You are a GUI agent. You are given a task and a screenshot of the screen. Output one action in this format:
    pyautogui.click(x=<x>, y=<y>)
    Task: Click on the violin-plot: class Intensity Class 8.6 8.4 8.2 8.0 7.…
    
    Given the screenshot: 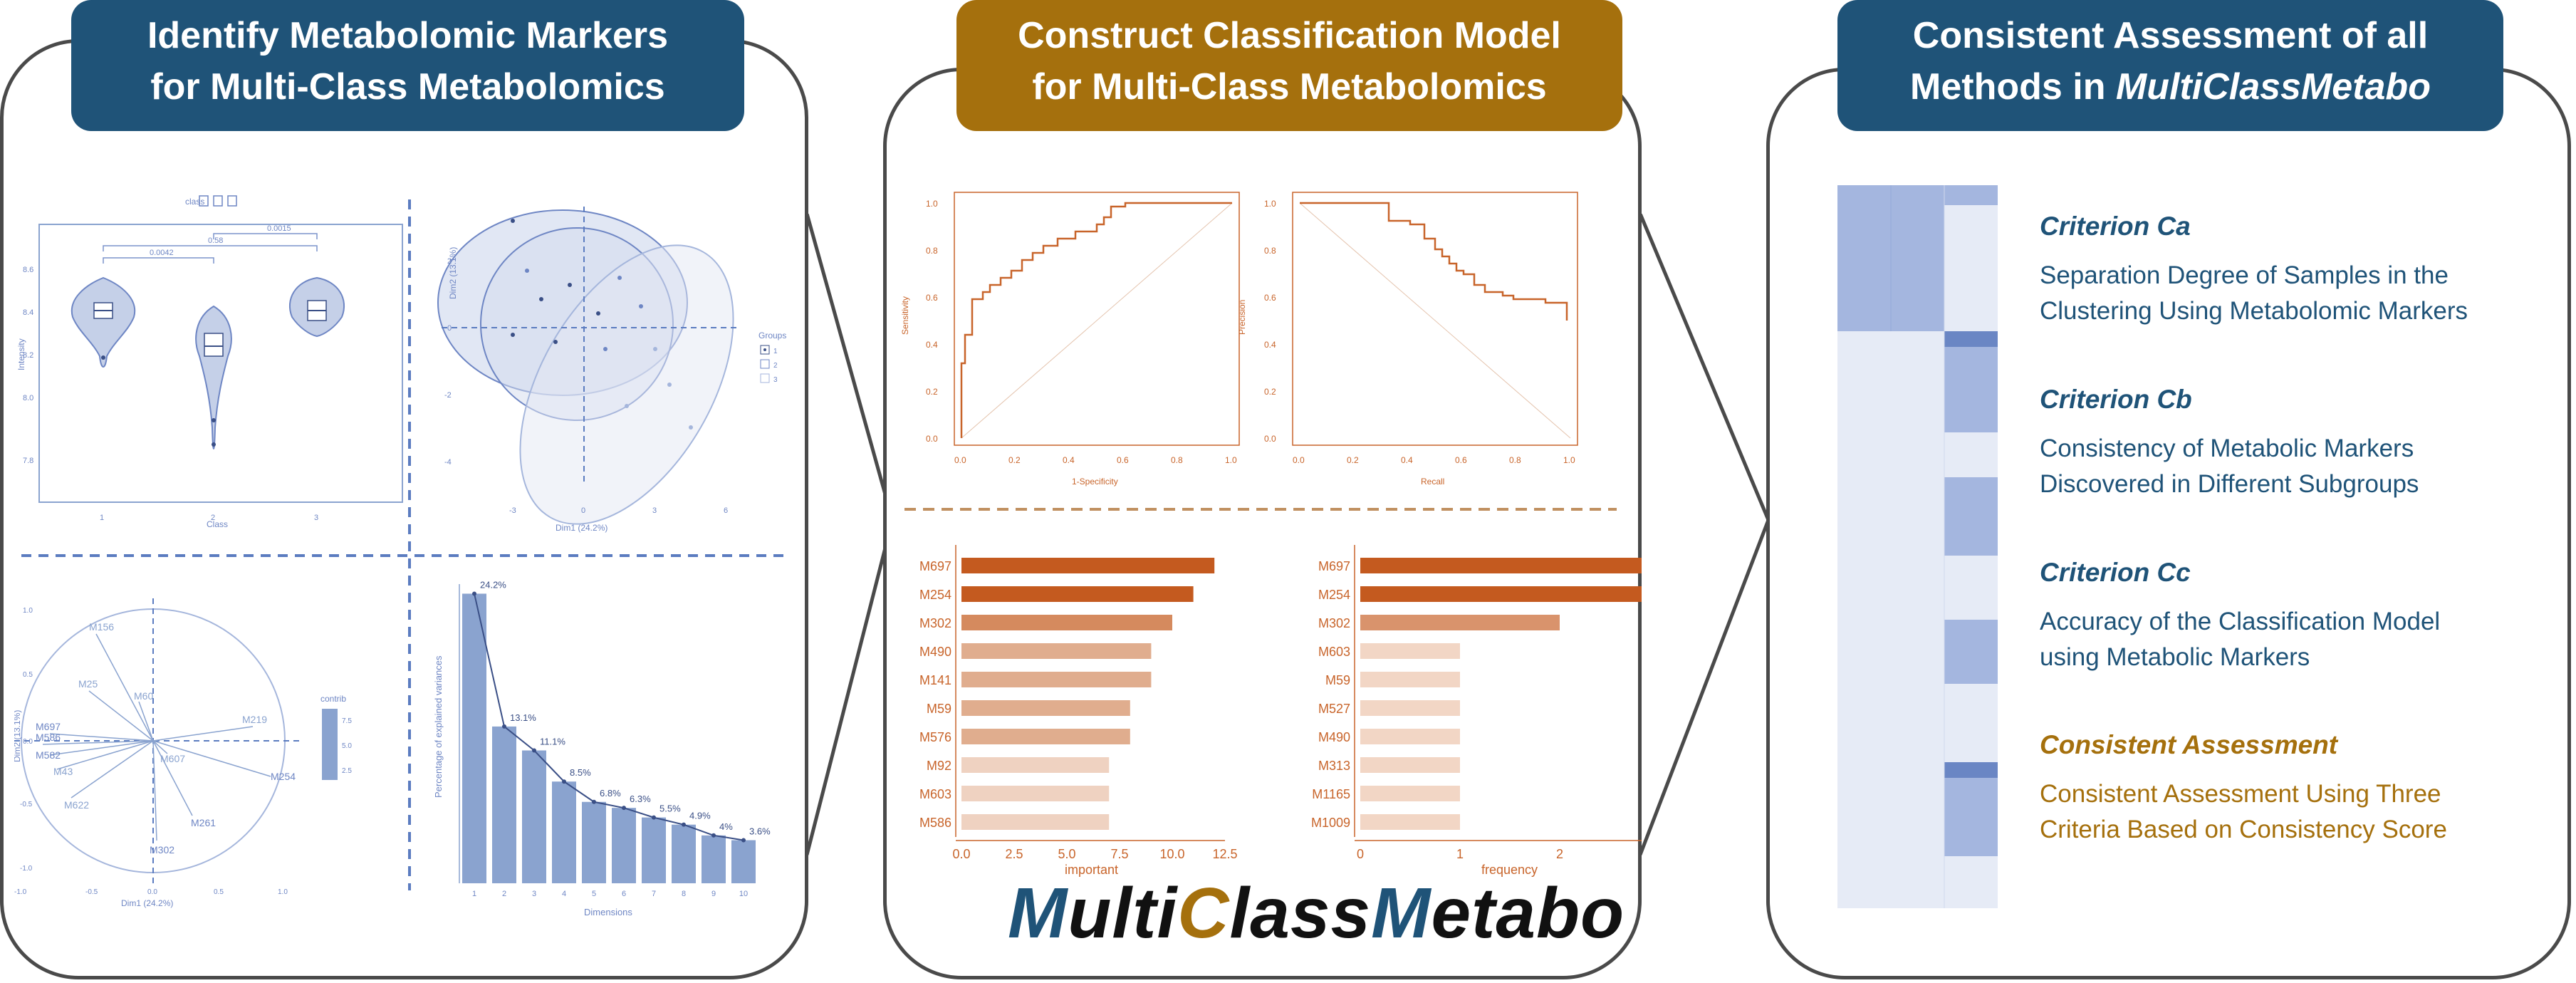 What is the action you would take?
    pyautogui.click(x=209, y=362)
    